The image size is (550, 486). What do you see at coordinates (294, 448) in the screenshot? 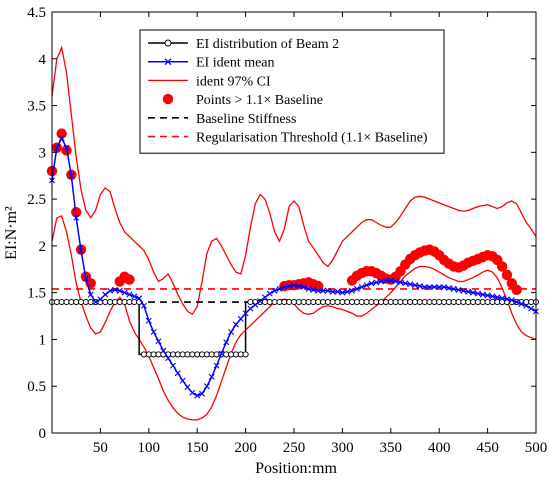
I see `x-tick-label: 250` at bounding box center [294, 448].